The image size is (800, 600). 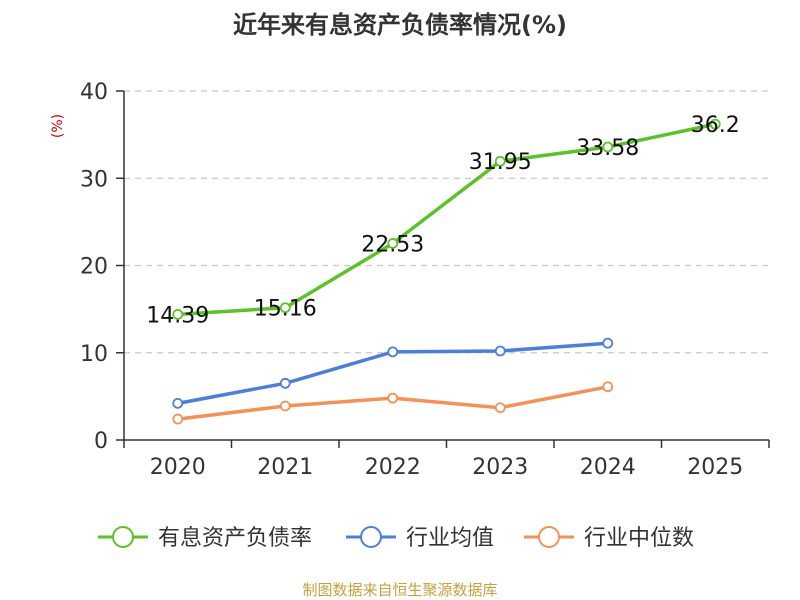 I want to click on chart-title: 近年来有息资产负债率情况(%), so click(x=400, y=25).